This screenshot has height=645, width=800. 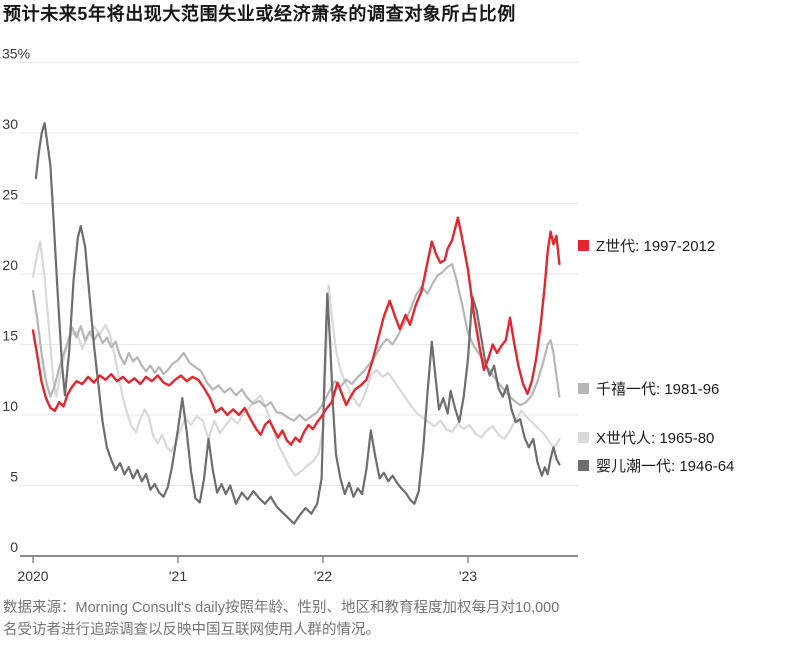 What do you see at coordinates (10, 195) in the screenshot?
I see `y-tick-label: 25` at bounding box center [10, 195].